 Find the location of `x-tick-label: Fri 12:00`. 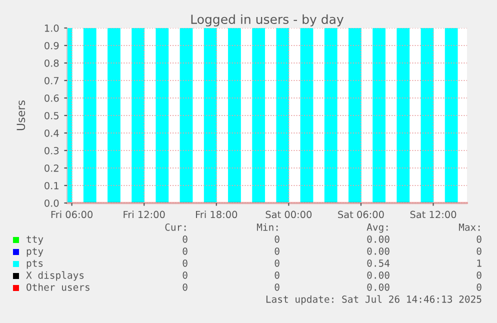

x-tick-label: Fri 12:00 is located at coordinates (144, 214).